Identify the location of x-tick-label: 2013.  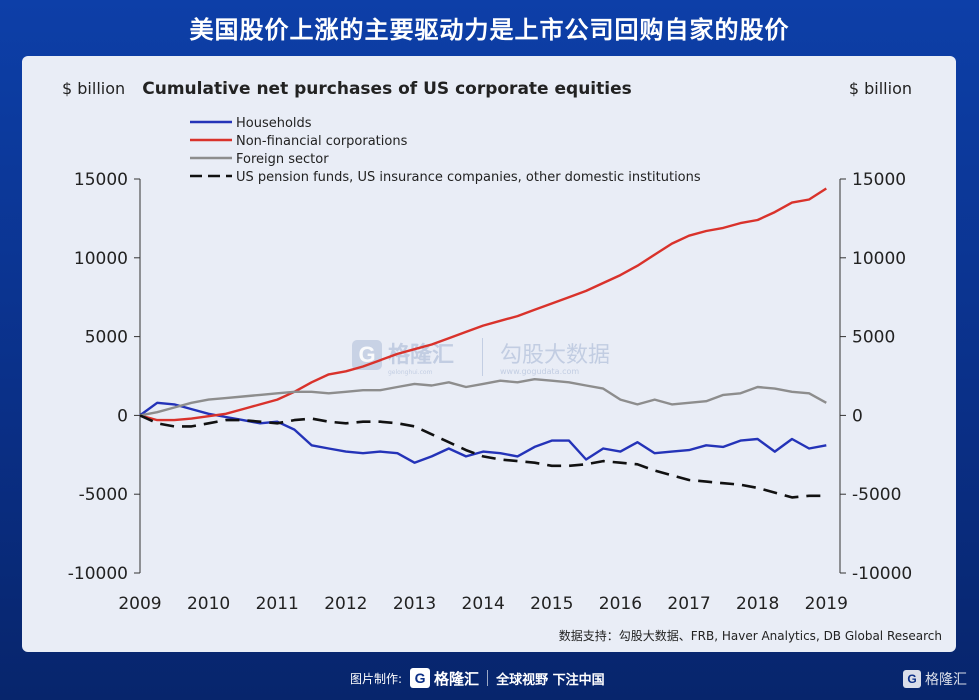
(414, 604).